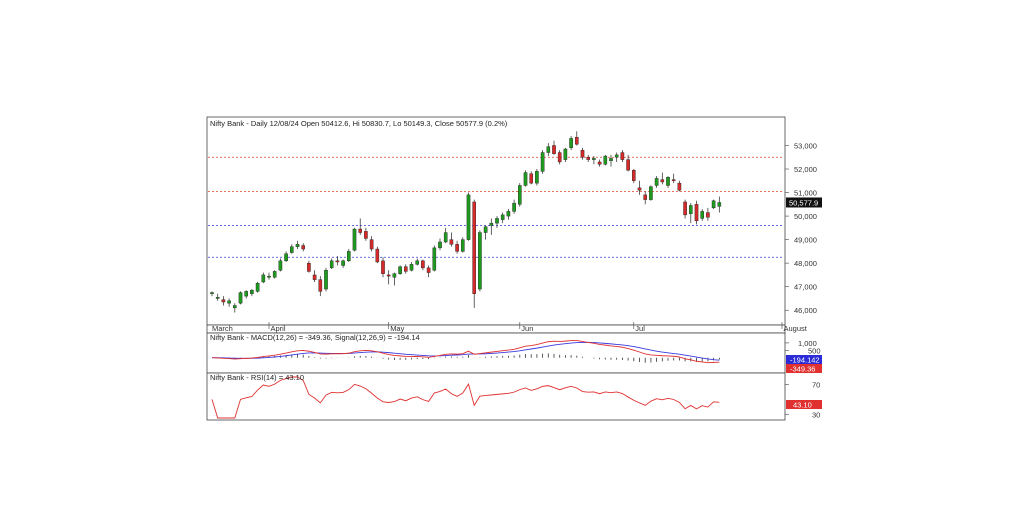 Image resolution: width=1023 pixels, height=518 pixels. I want to click on macd-y-tick: 500, so click(814, 350).